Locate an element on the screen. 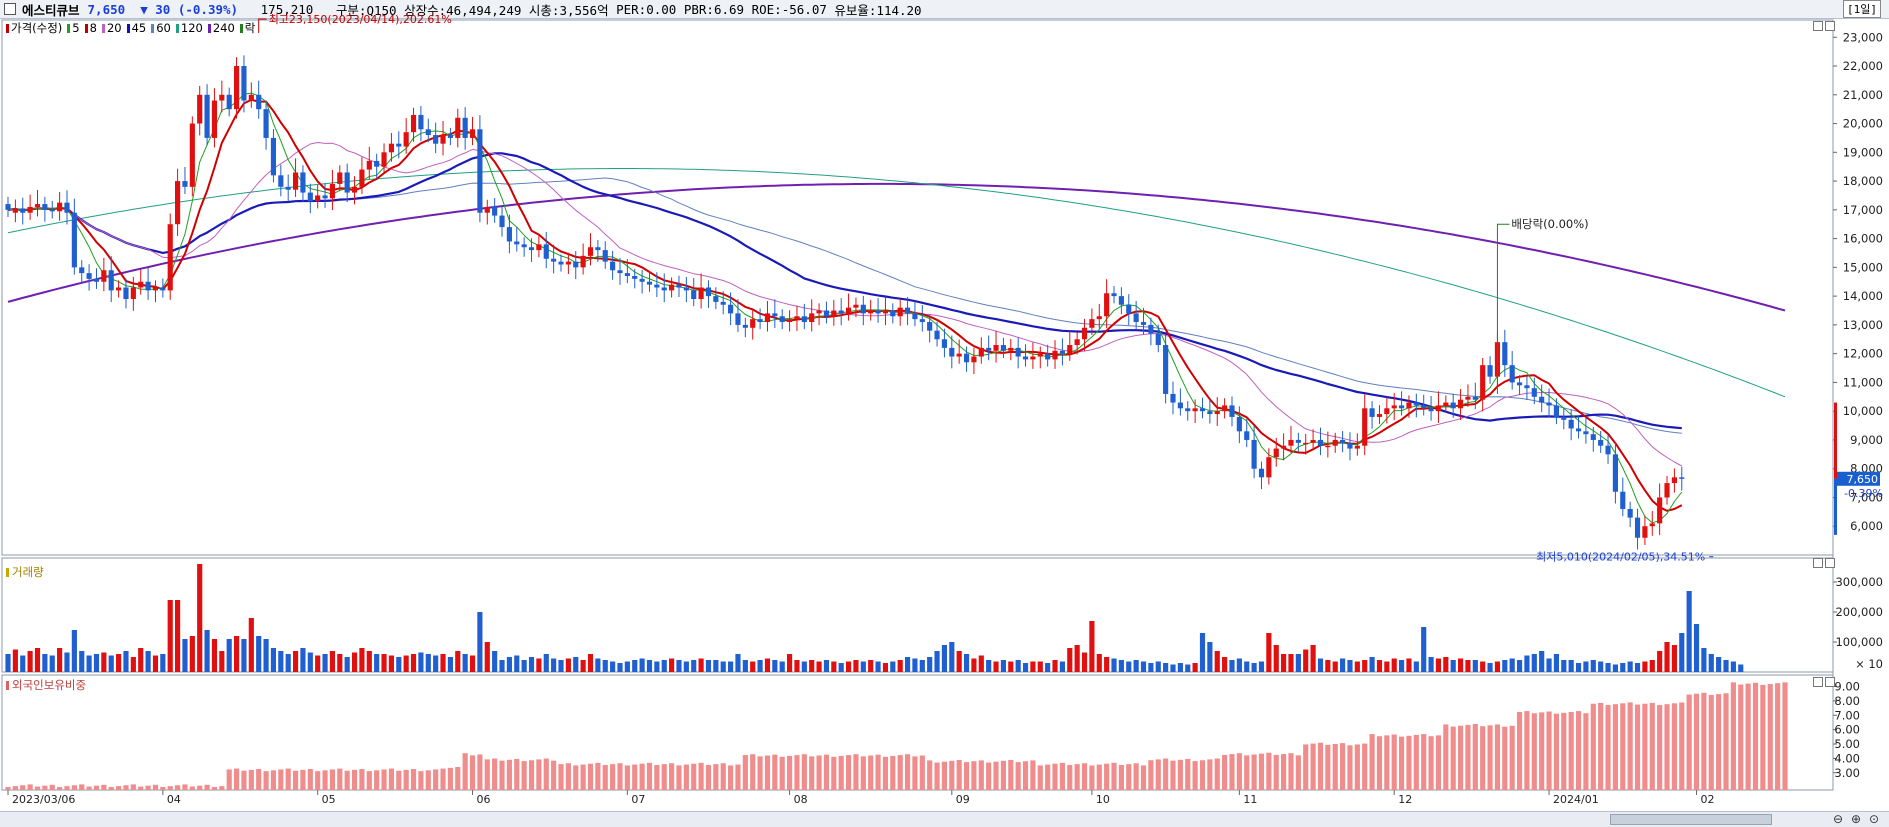  scrollbar-thumb is located at coordinates (1691, 819).